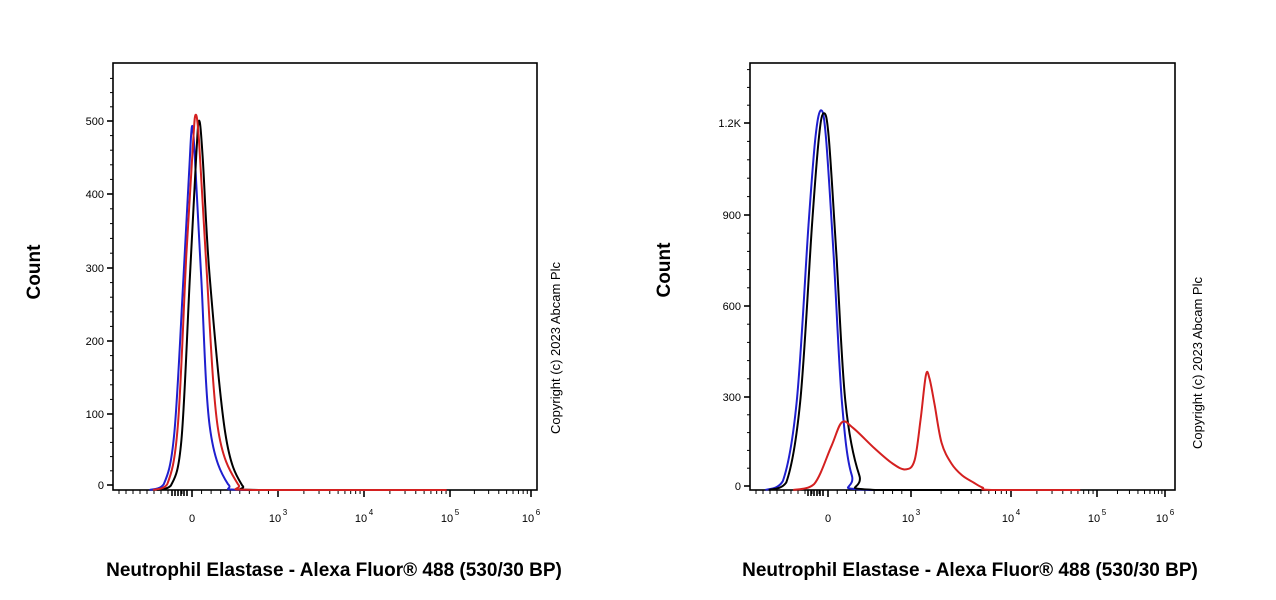 The height and width of the screenshot is (600, 1276). I want to click on y-tick-label: 400, so click(95, 195).